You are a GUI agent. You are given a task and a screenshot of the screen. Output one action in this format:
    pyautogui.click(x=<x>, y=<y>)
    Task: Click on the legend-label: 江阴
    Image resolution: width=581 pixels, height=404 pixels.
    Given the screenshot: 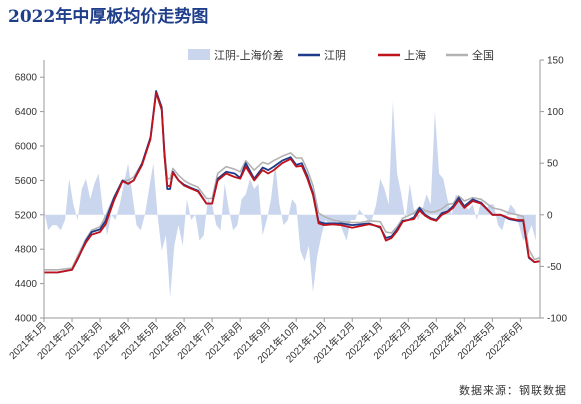 What is the action you would take?
    pyautogui.click(x=335, y=55)
    